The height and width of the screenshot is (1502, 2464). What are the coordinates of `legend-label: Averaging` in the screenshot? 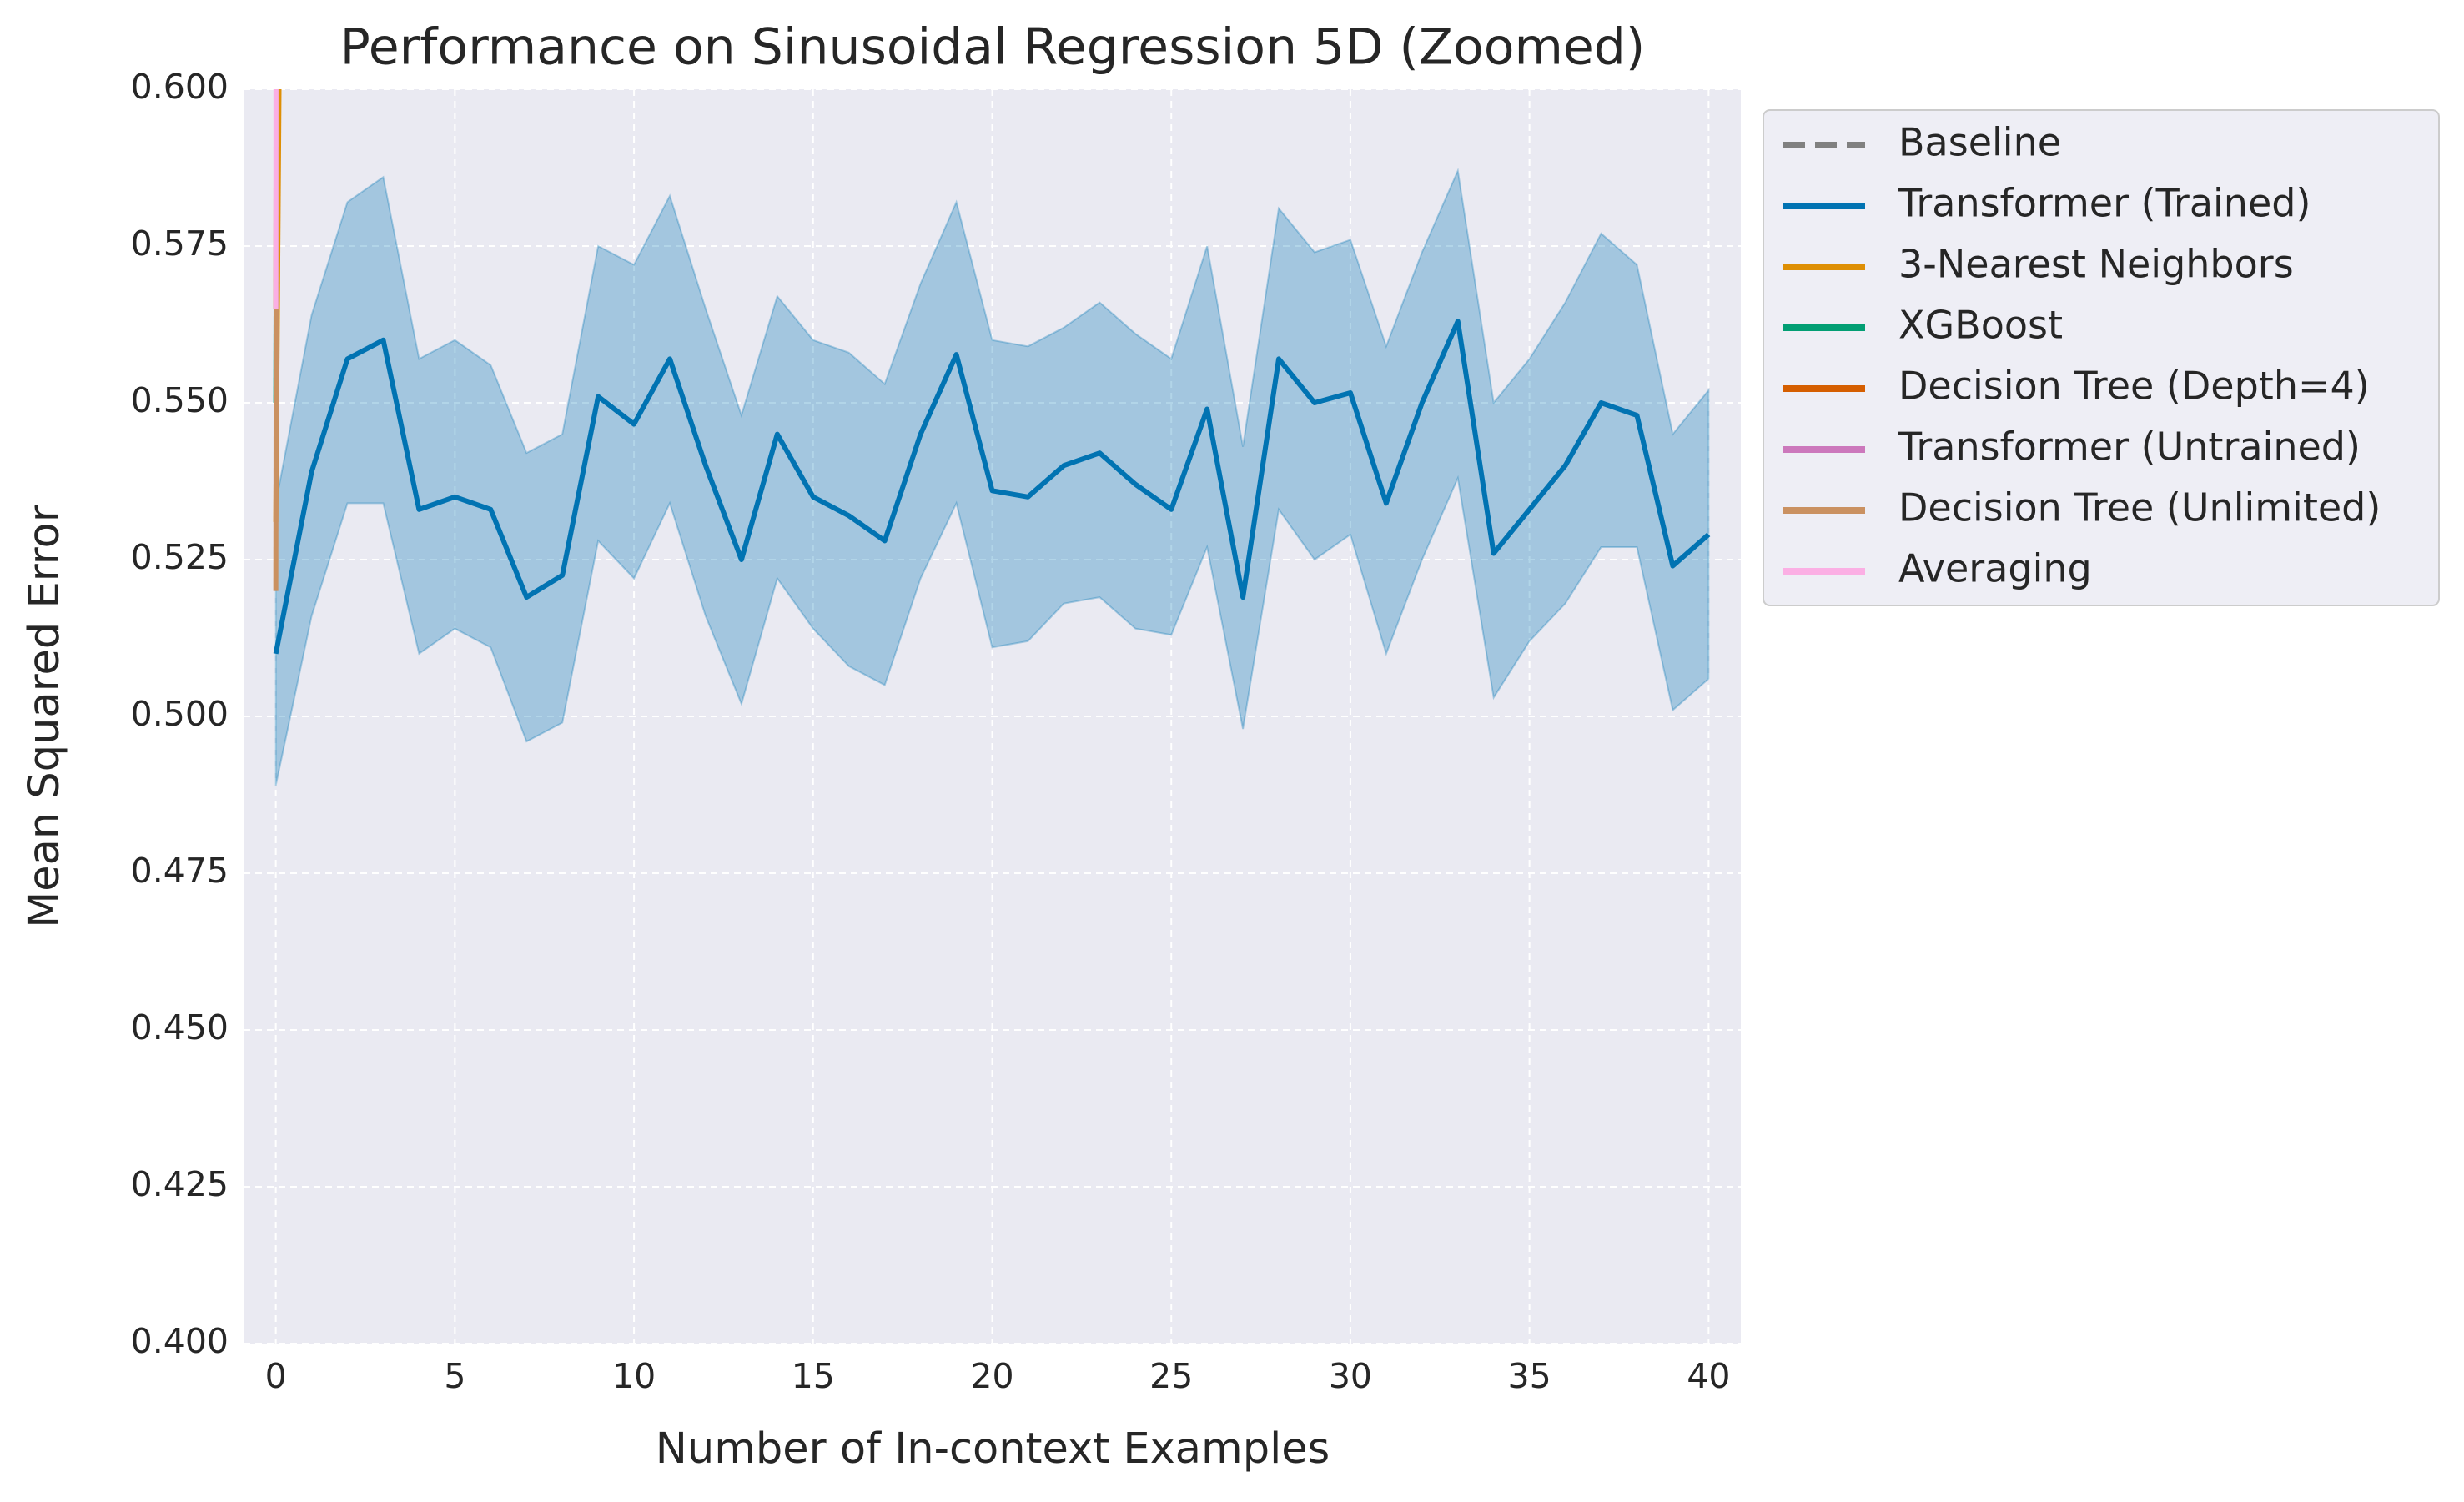 It's located at (1995, 569).